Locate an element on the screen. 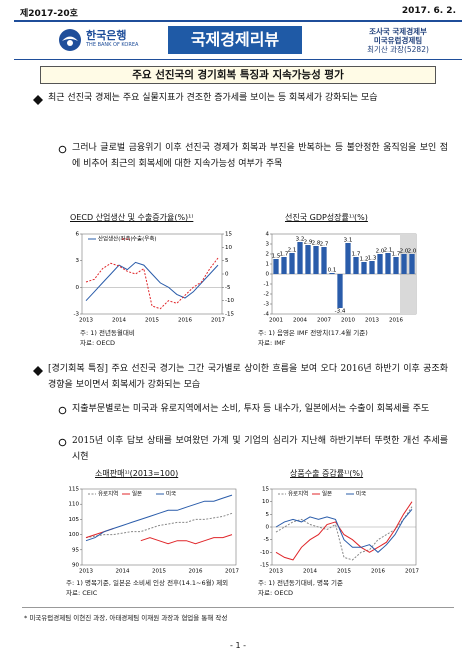 The image size is (476, 666). value-label: 1.3 is located at coordinates (372, 259).